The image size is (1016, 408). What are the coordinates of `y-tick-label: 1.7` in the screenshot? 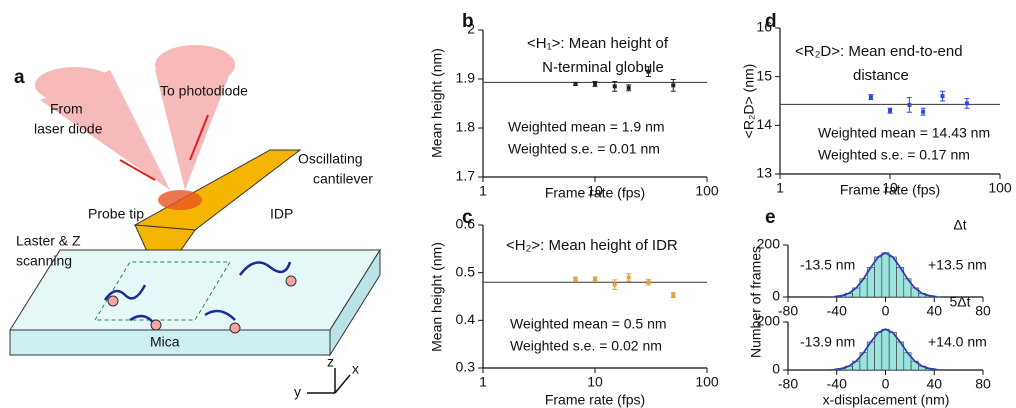 It's located at (466, 176).